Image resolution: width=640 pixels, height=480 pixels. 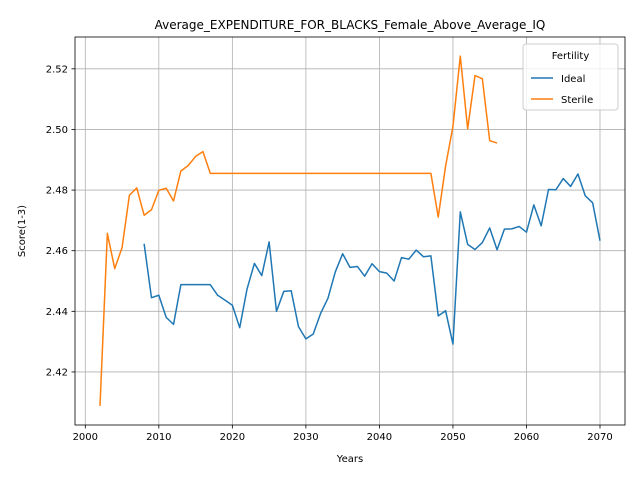 I want to click on legend: Fertility Ideal Sterile, so click(x=570, y=77).